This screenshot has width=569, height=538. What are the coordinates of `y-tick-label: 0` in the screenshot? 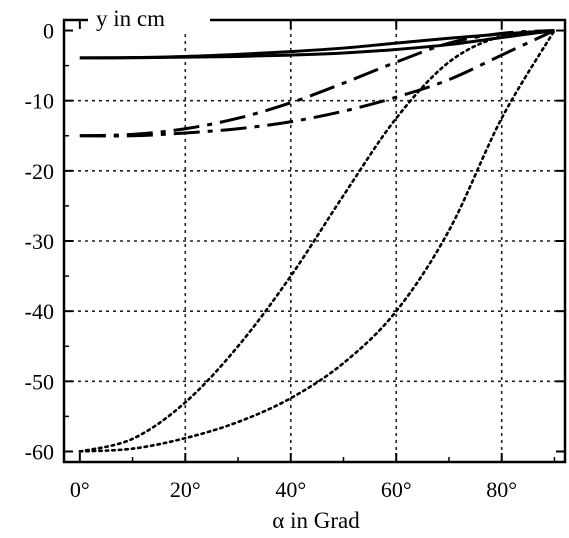 It's located at (48, 31).